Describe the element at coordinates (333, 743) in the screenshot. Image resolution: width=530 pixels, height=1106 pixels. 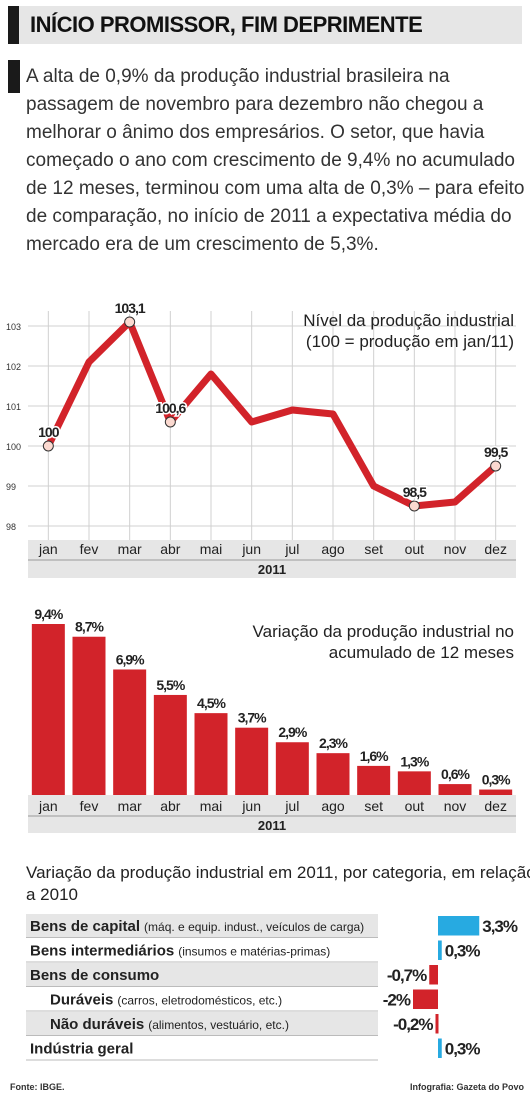
I see `bar-value-label: 2,3%` at that location.